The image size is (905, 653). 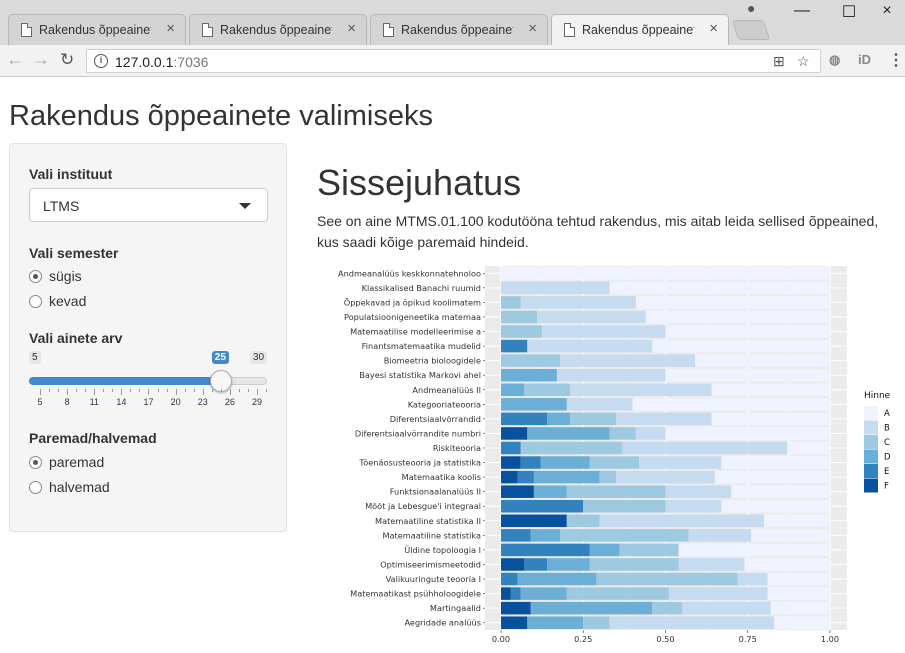 I want to click on slider-tick-label: 29, so click(x=256, y=402).